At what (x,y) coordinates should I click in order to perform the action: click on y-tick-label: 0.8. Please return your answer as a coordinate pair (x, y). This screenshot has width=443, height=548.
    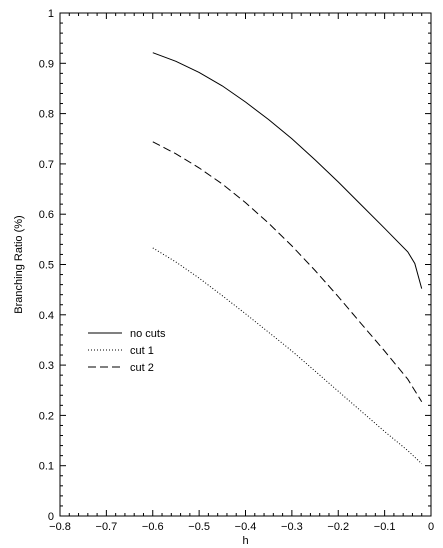
    Looking at the image, I should click on (46, 115).